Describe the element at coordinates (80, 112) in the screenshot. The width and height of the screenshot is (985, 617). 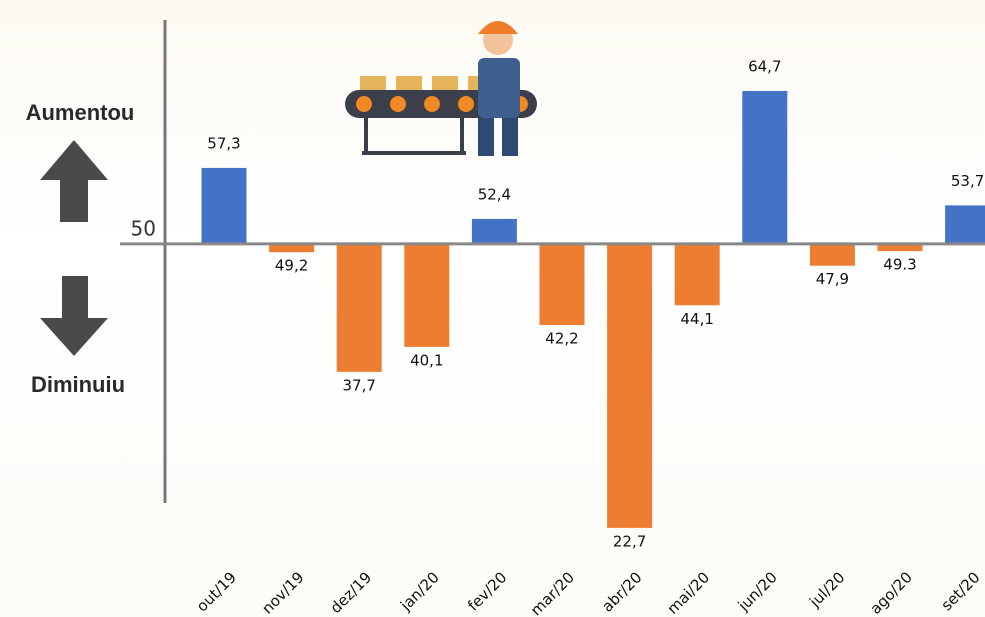
I see `increase-label: Aumentou` at that location.